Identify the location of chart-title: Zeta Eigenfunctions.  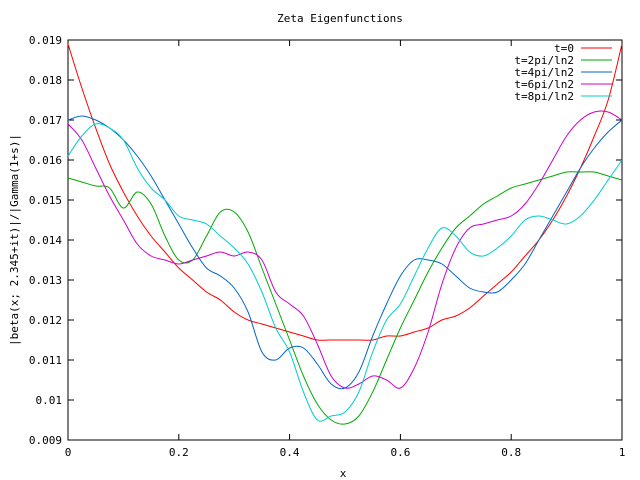
(340, 18).